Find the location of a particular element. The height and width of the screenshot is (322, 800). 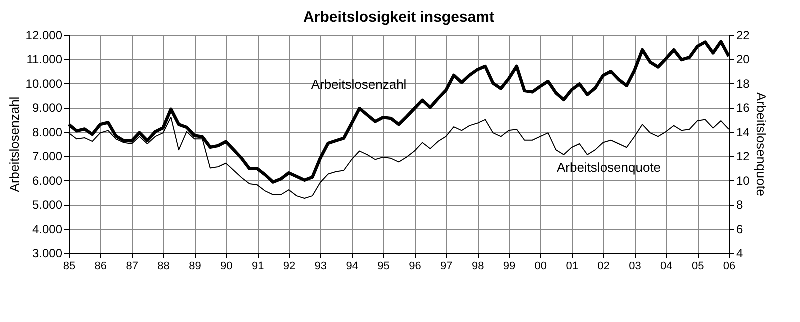

chart-title: Arbeitslosigkeit insgesamt is located at coordinates (399, 17).